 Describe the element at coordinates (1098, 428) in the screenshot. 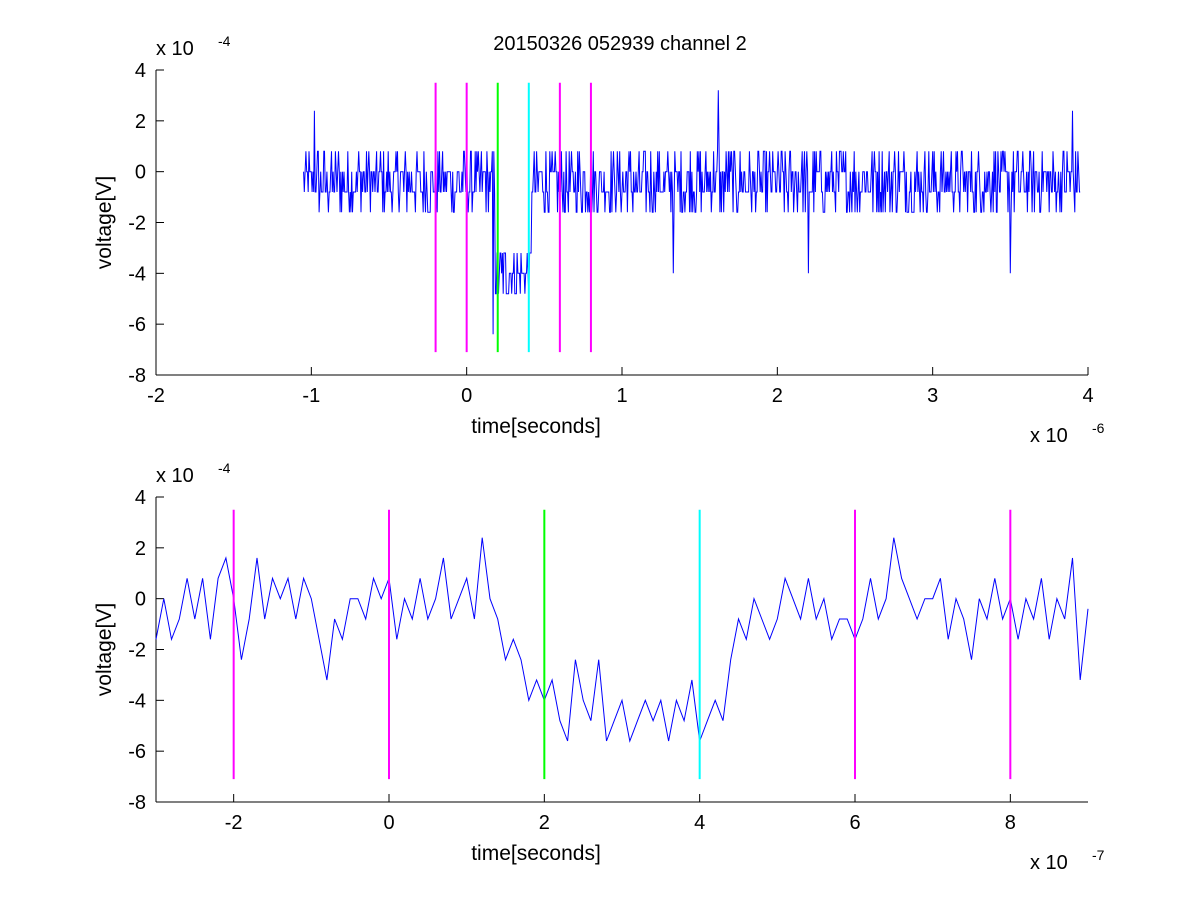

I see `x-exponent: -6` at that location.